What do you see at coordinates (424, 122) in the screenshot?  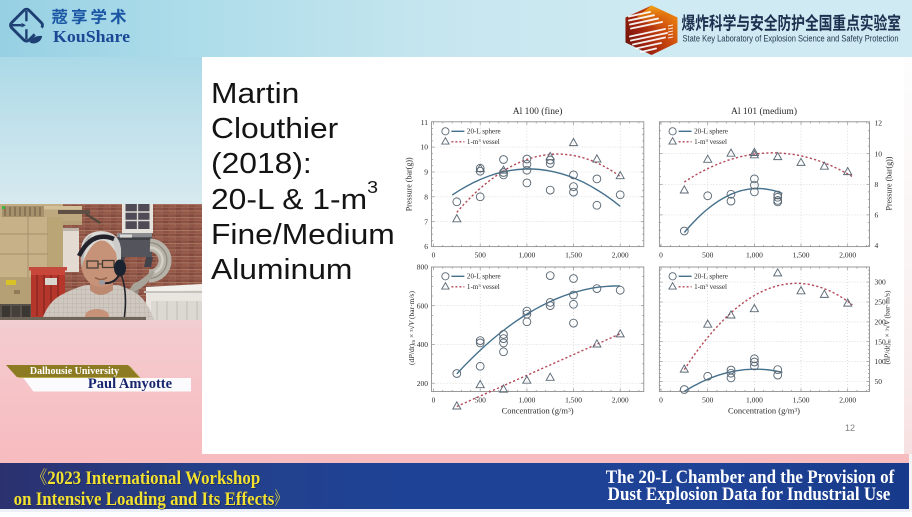 I see `svg-text: 11` at bounding box center [424, 122].